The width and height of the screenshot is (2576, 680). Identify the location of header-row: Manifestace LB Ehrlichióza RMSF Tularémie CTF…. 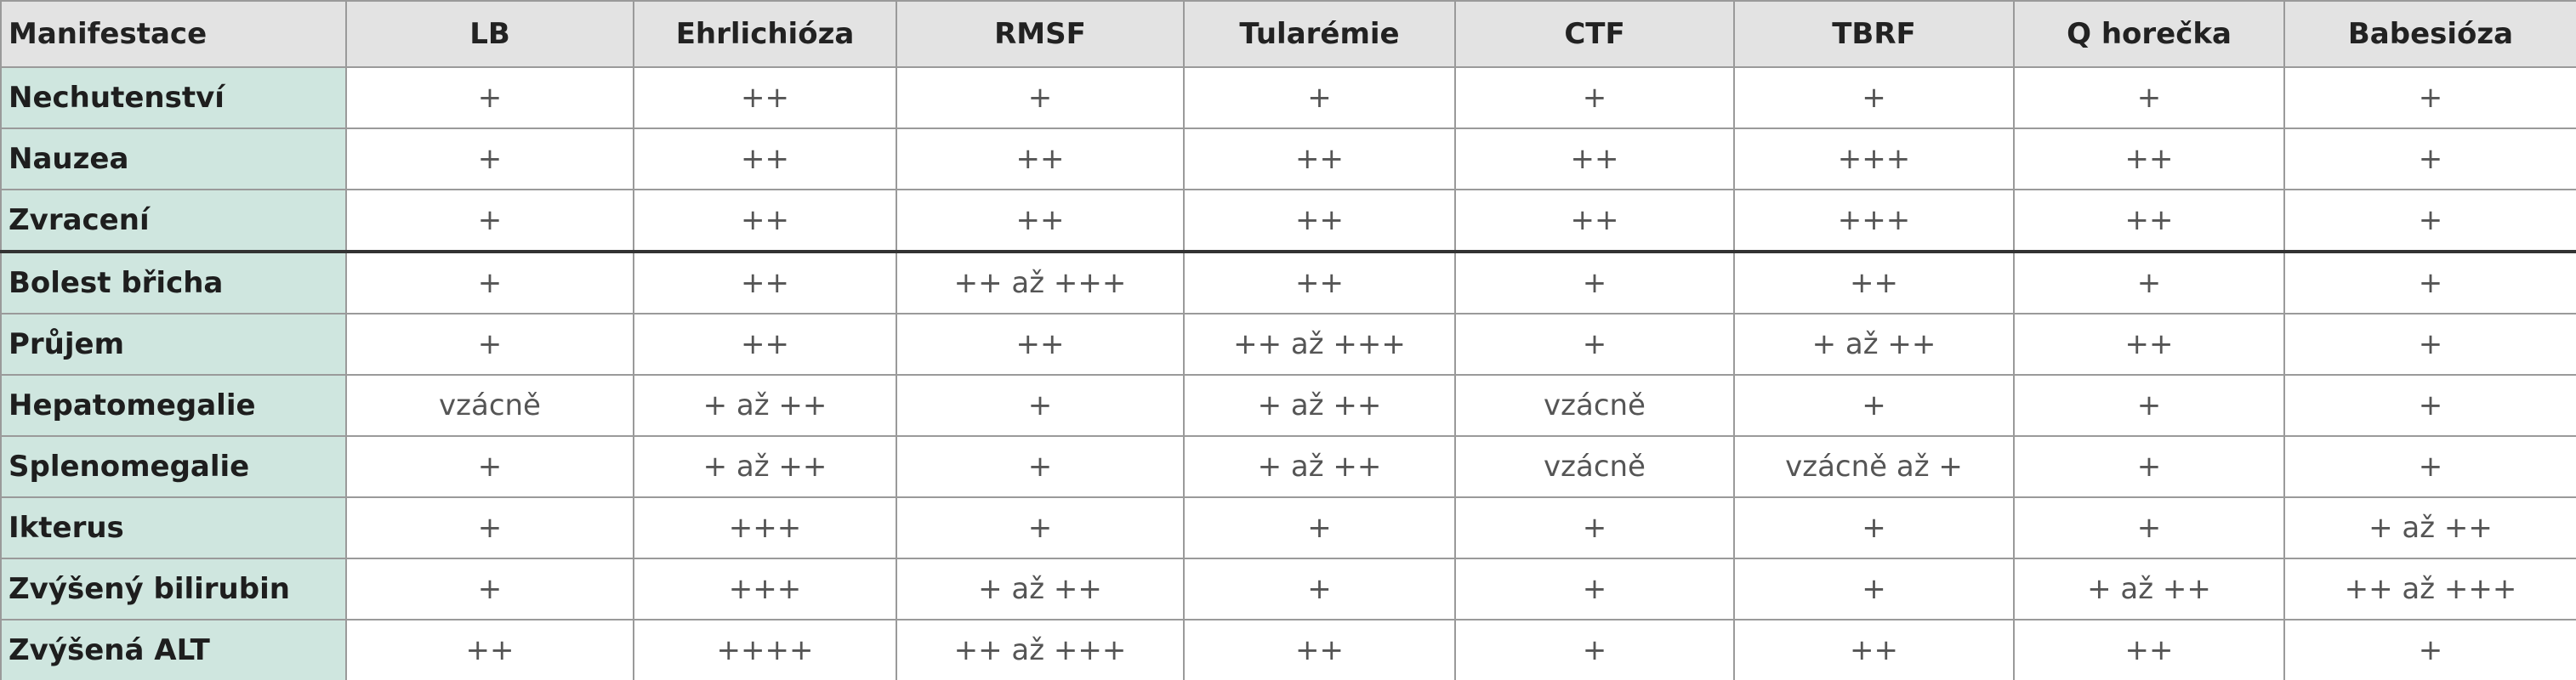
(1288, 34).